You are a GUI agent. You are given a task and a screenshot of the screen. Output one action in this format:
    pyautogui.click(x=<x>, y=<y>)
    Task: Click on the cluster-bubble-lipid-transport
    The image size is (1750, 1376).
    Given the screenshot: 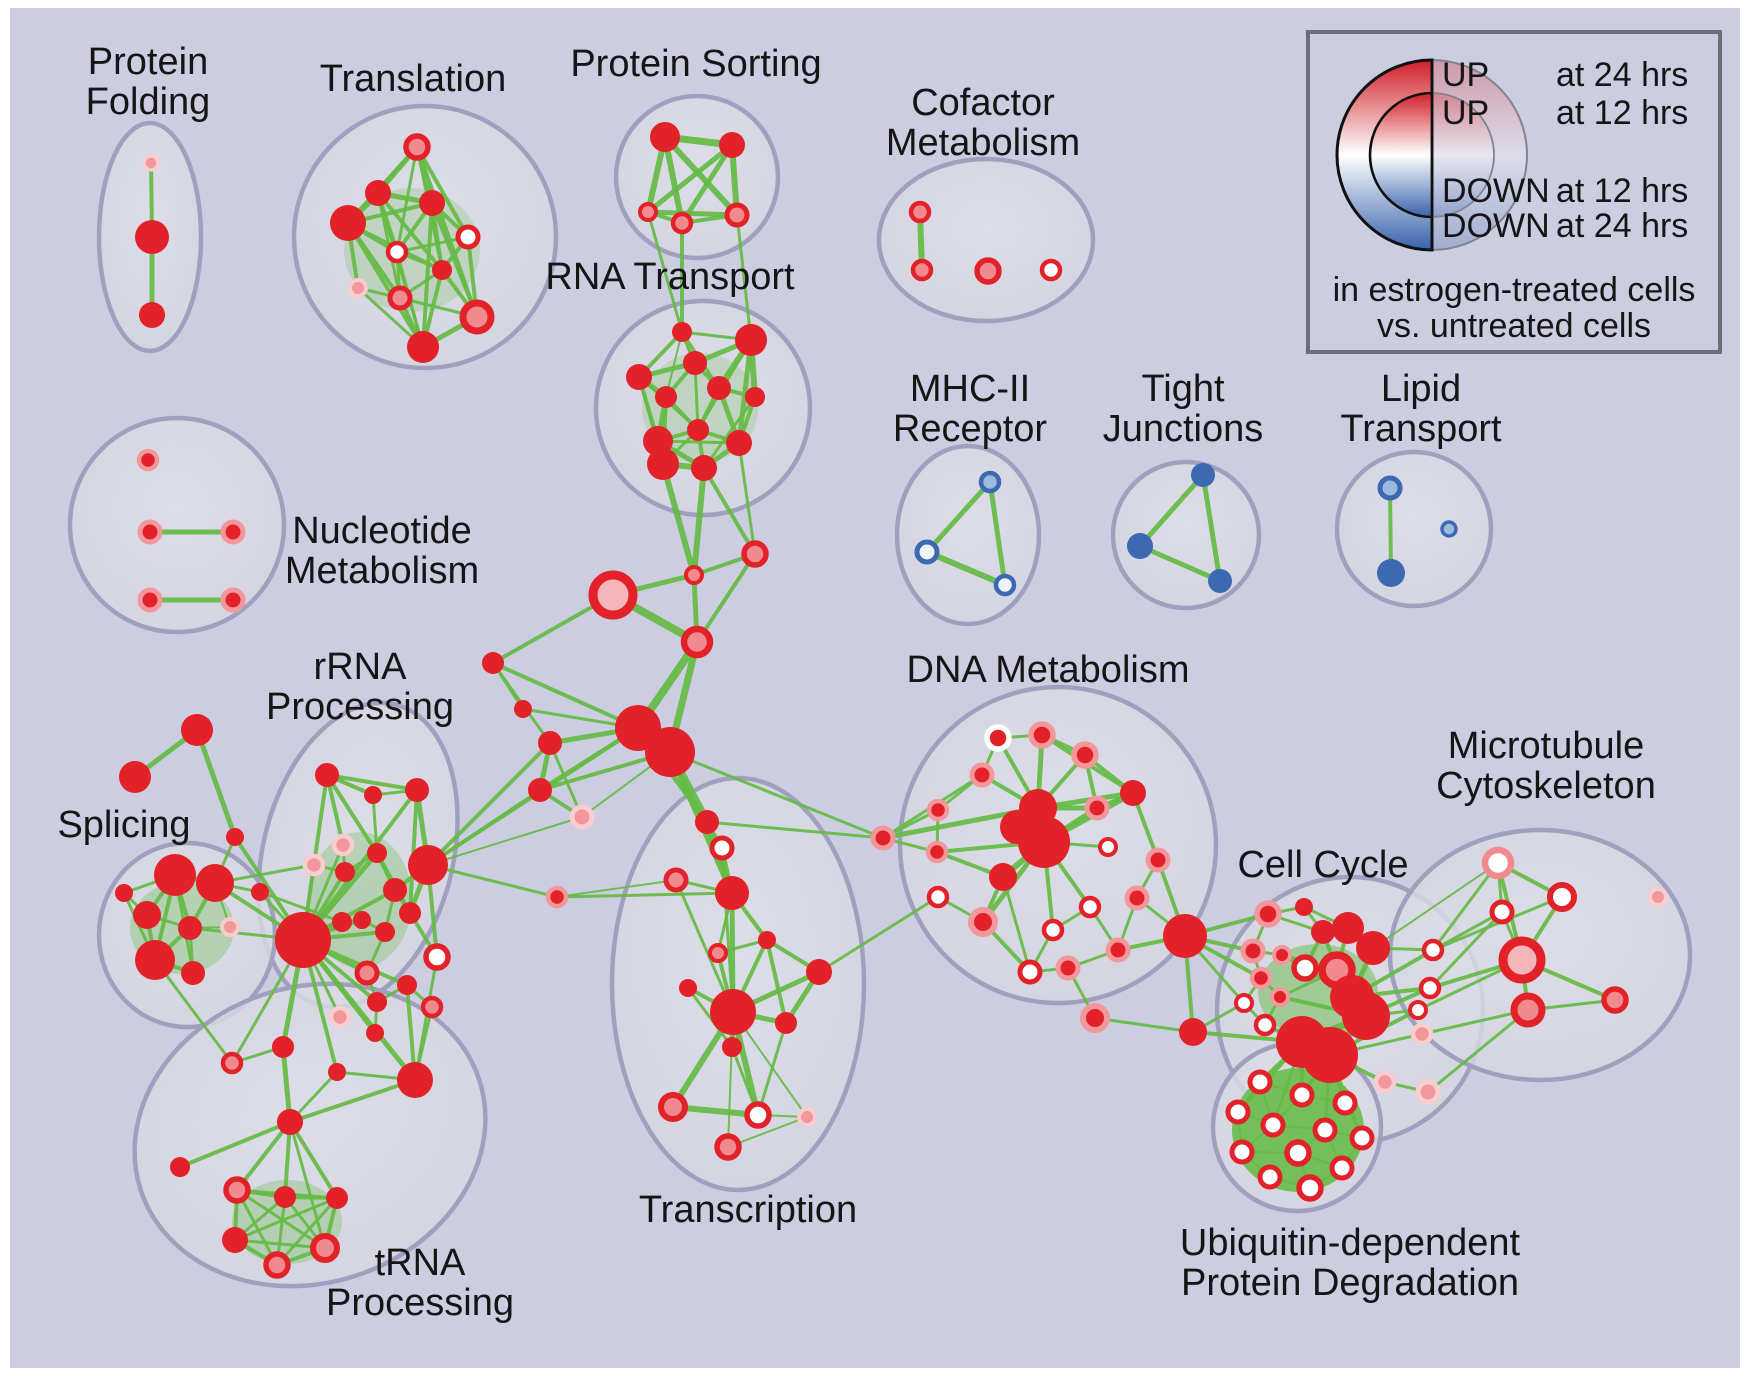 What is the action you would take?
    pyautogui.click(x=1414, y=529)
    